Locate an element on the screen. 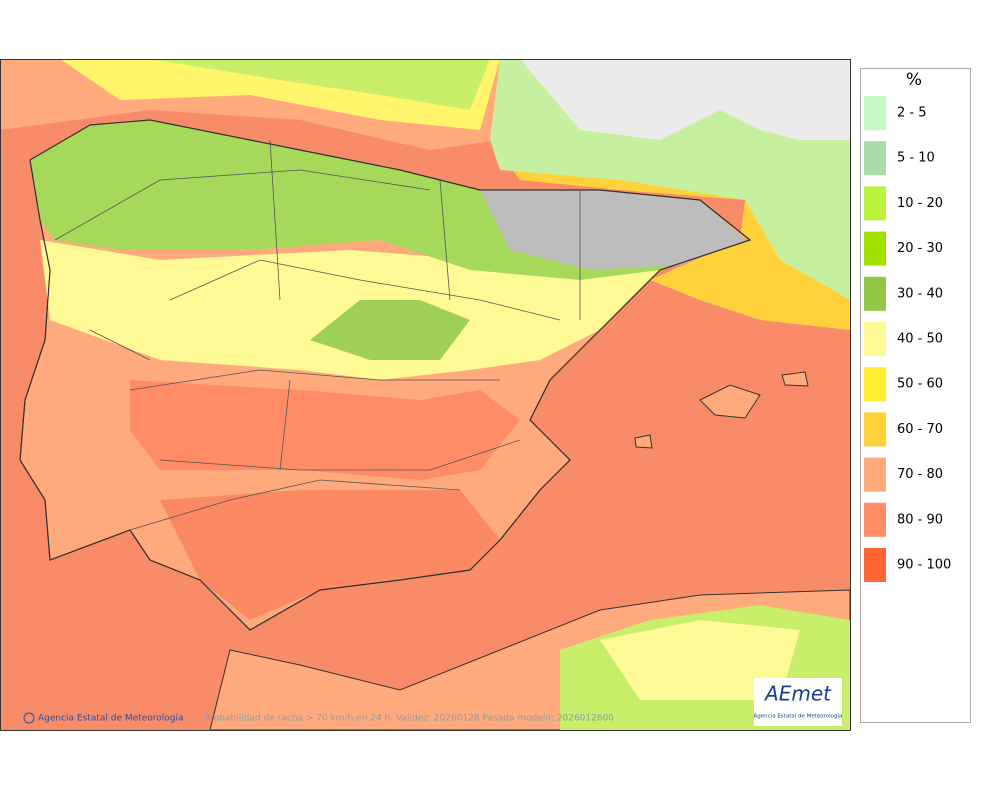  legend-label: 5 - 10 is located at coordinates (916, 158).